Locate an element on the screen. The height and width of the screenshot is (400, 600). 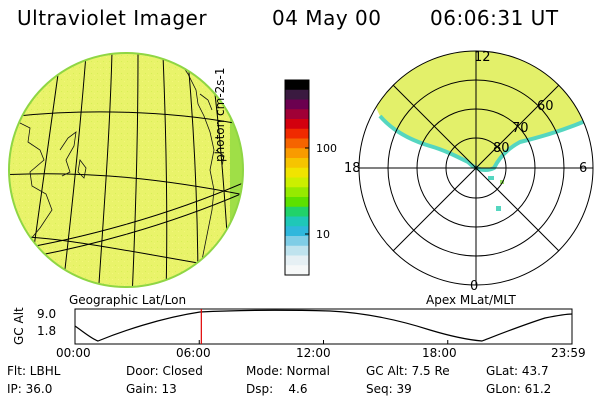
alt-xtick-2: 12:00 is located at coordinates (313, 353).